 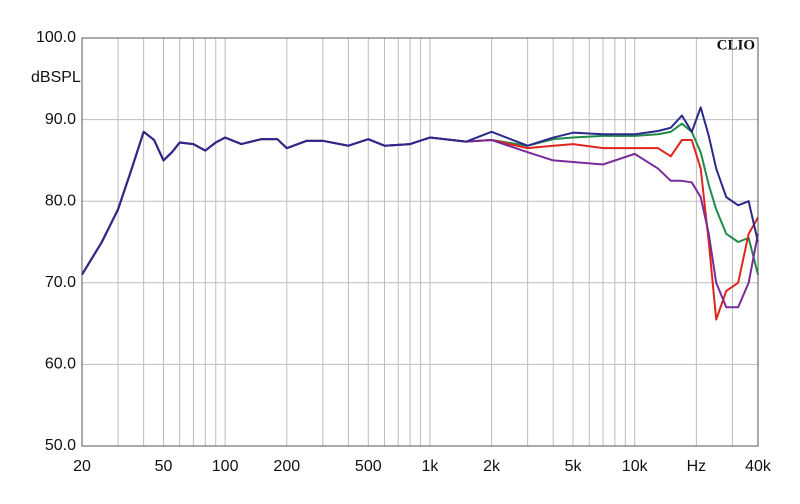 What do you see at coordinates (225, 466) in the screenshot?
I see `x-tick-label: 100` at bounding box center [225, 466].